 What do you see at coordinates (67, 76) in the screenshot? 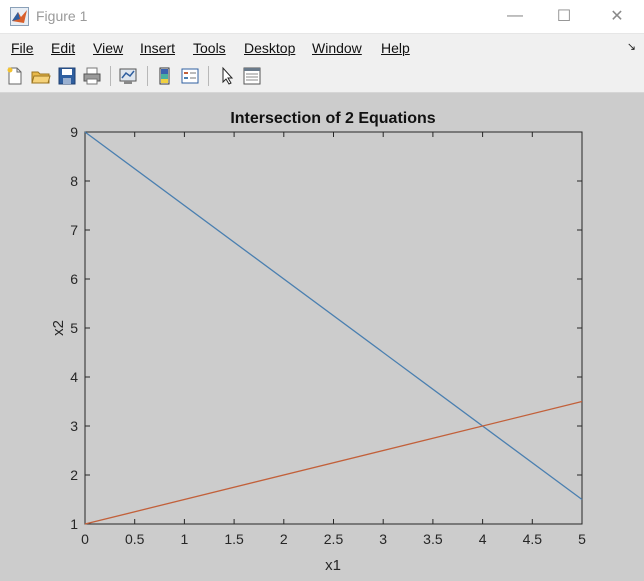
I see `save-icon` at bounding box center [67, 76].